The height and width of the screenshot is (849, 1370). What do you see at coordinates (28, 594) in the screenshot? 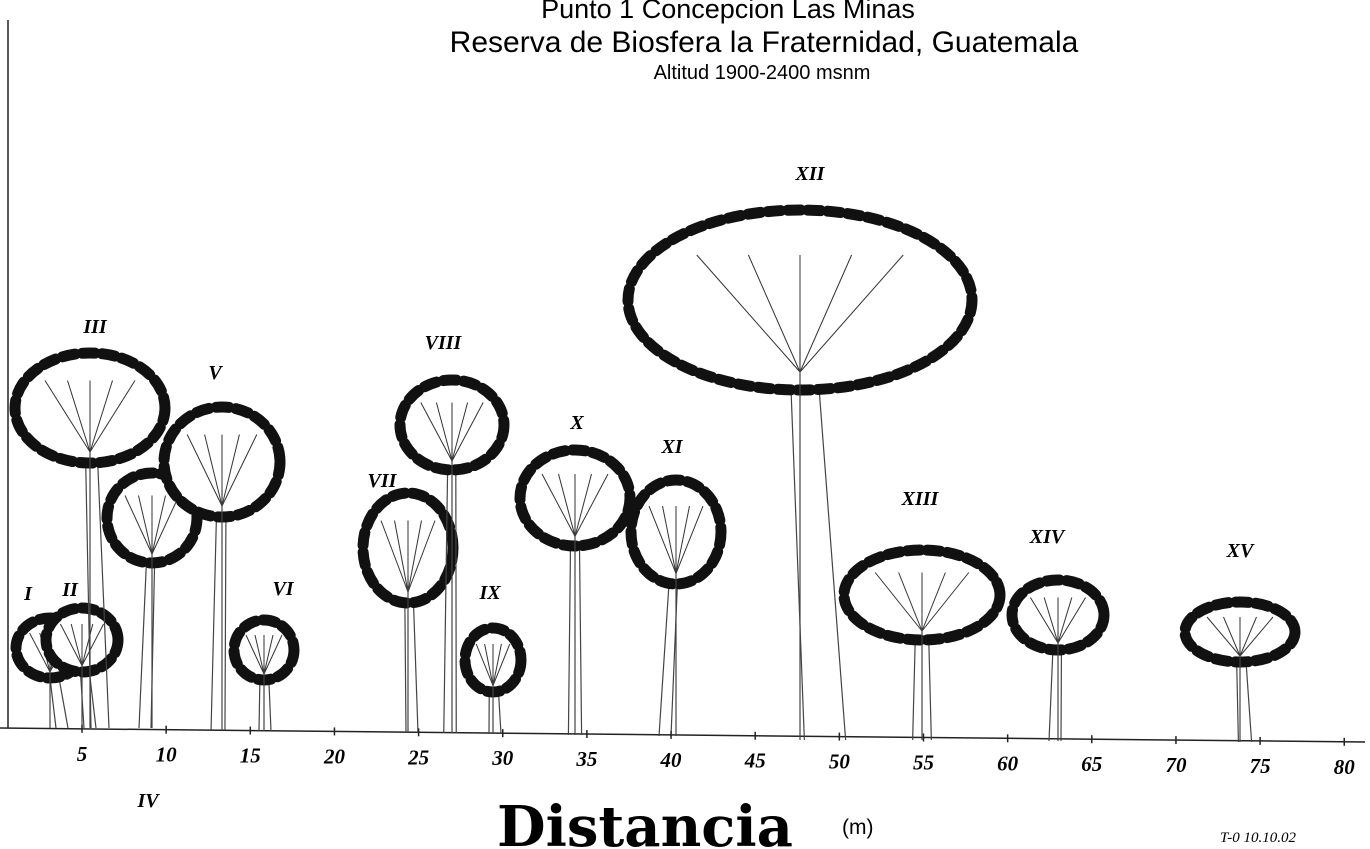
I see `tree-label: I` at bounding box center [28, 594].